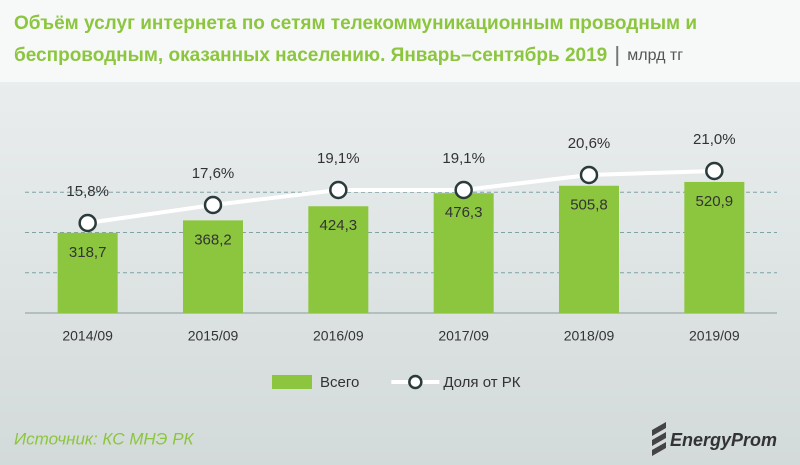 This screenshot has width=800, height=465. Describe the element at coordinates (213, 173) in the screenshot. I see `data-label: 17,6%` at that location.